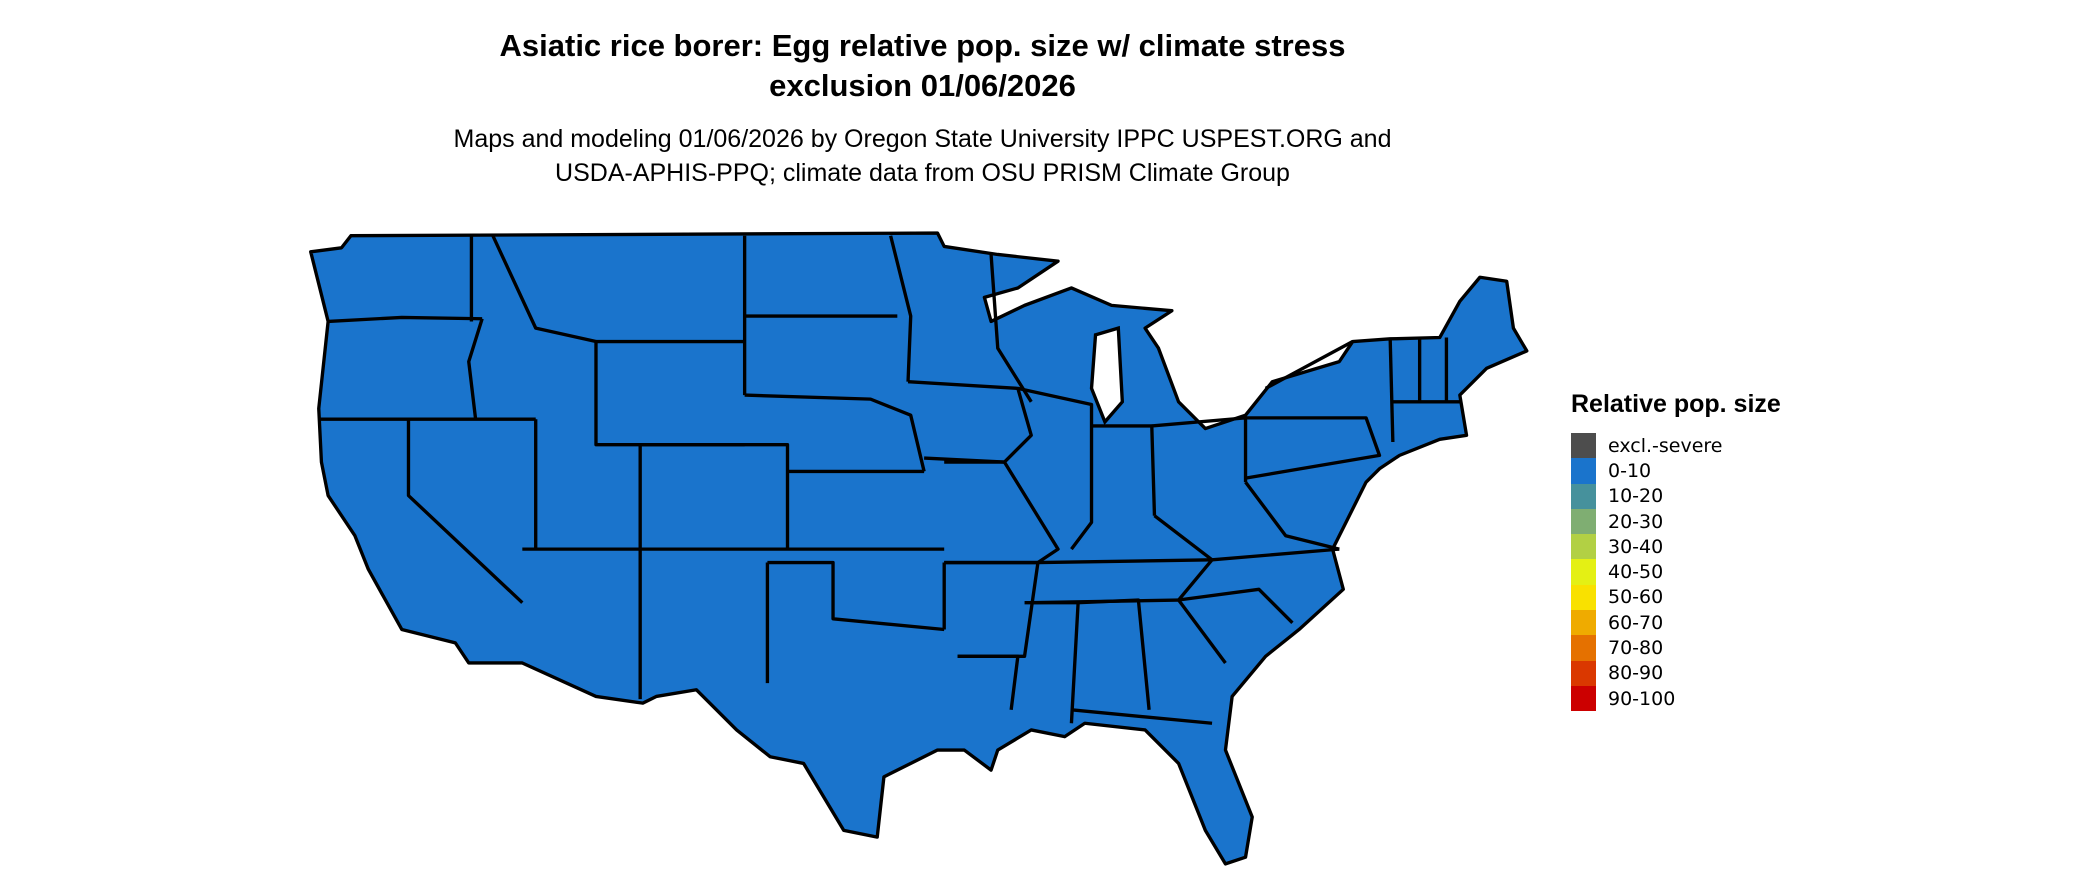 The width and height of the screenshot is (2100, 892). What do you see at coordinates (1636, 622) in the screenshot?
I see `legend-label: 60-70` at bounding box center [1636, 622].